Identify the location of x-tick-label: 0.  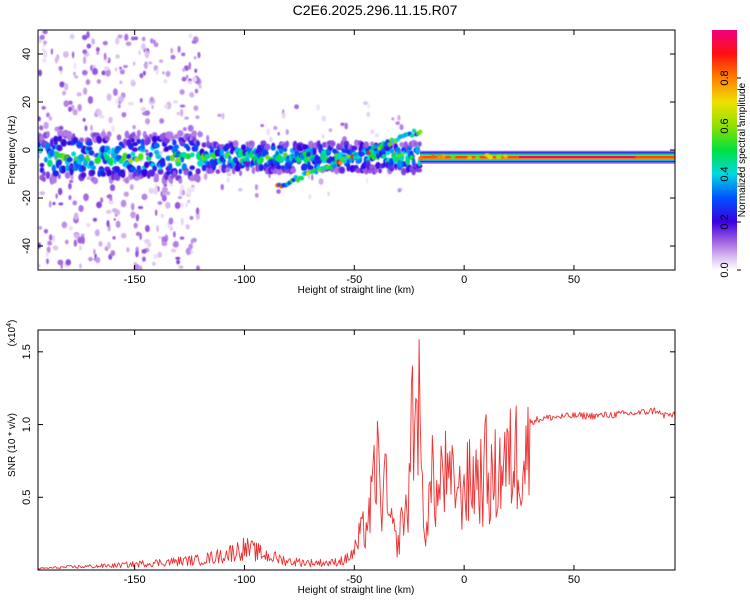
(464, 580).